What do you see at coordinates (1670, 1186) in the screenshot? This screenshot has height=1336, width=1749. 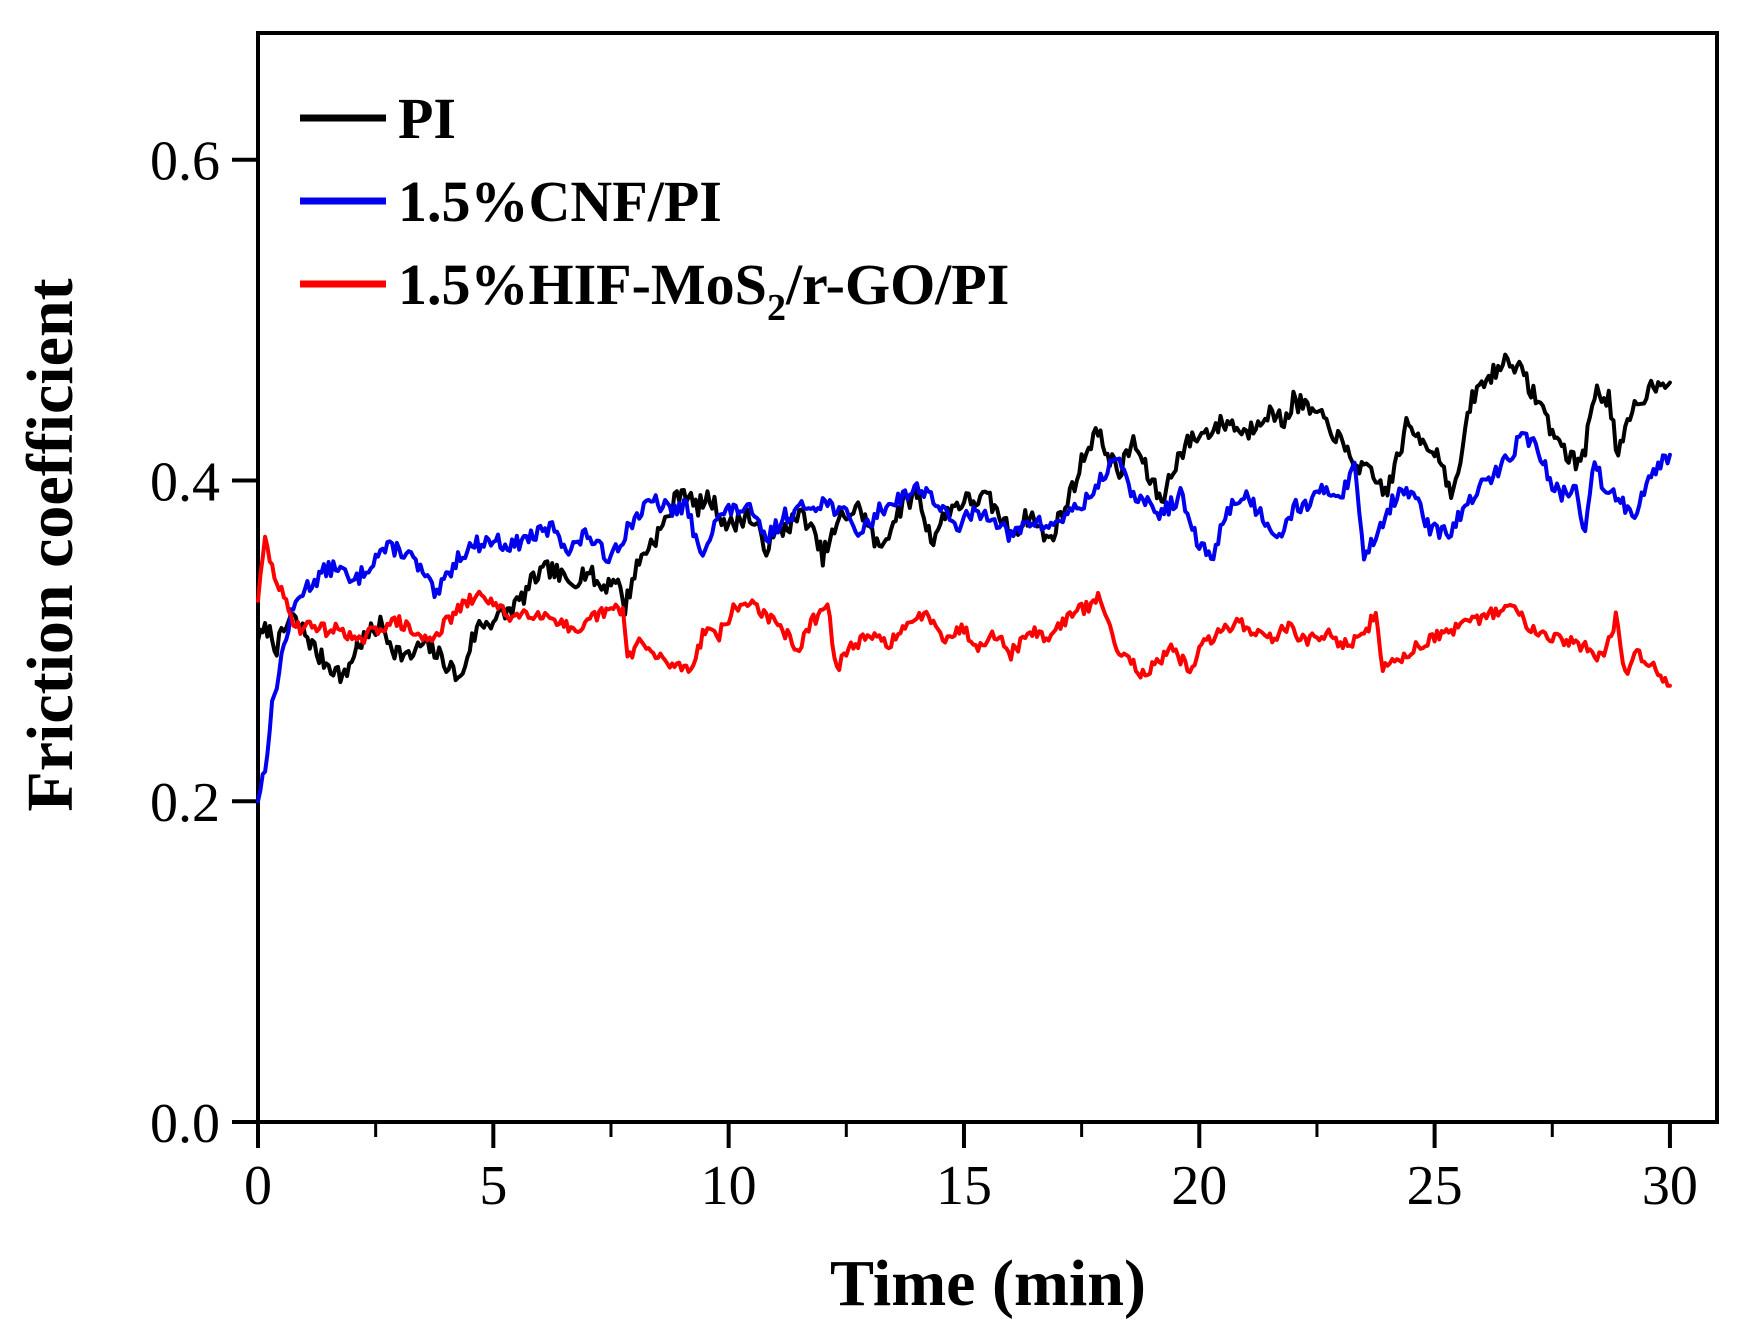 I see `x-tick-label: 30` at bounding box center [1670, 1186].